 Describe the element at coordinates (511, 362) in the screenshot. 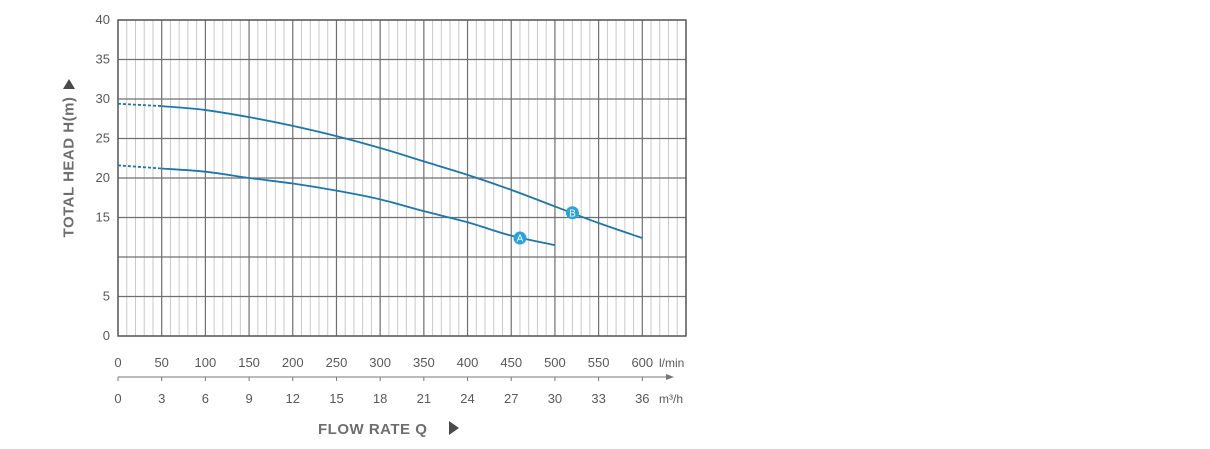

I see `x-tick-label-lmin: 450` at that location.